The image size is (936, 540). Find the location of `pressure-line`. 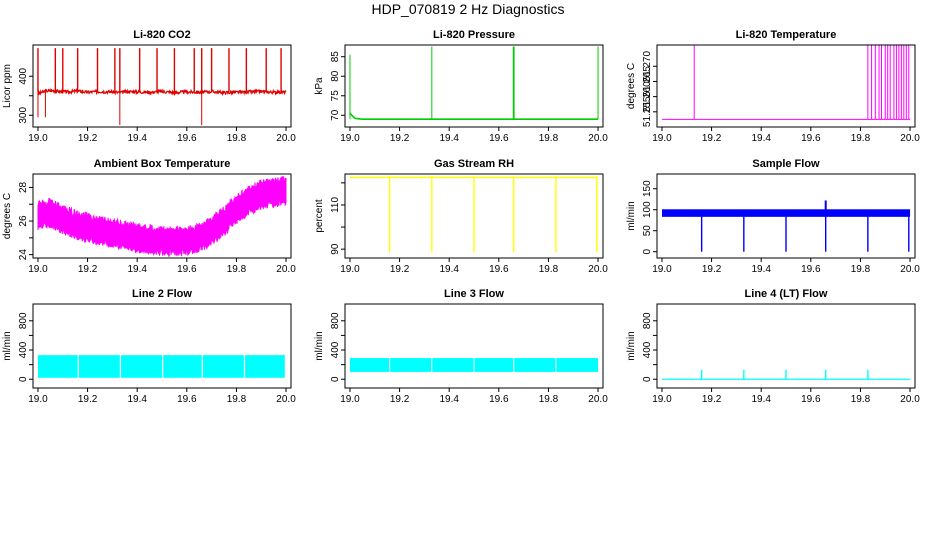

pressure-line is located at coordinates (473, 116).